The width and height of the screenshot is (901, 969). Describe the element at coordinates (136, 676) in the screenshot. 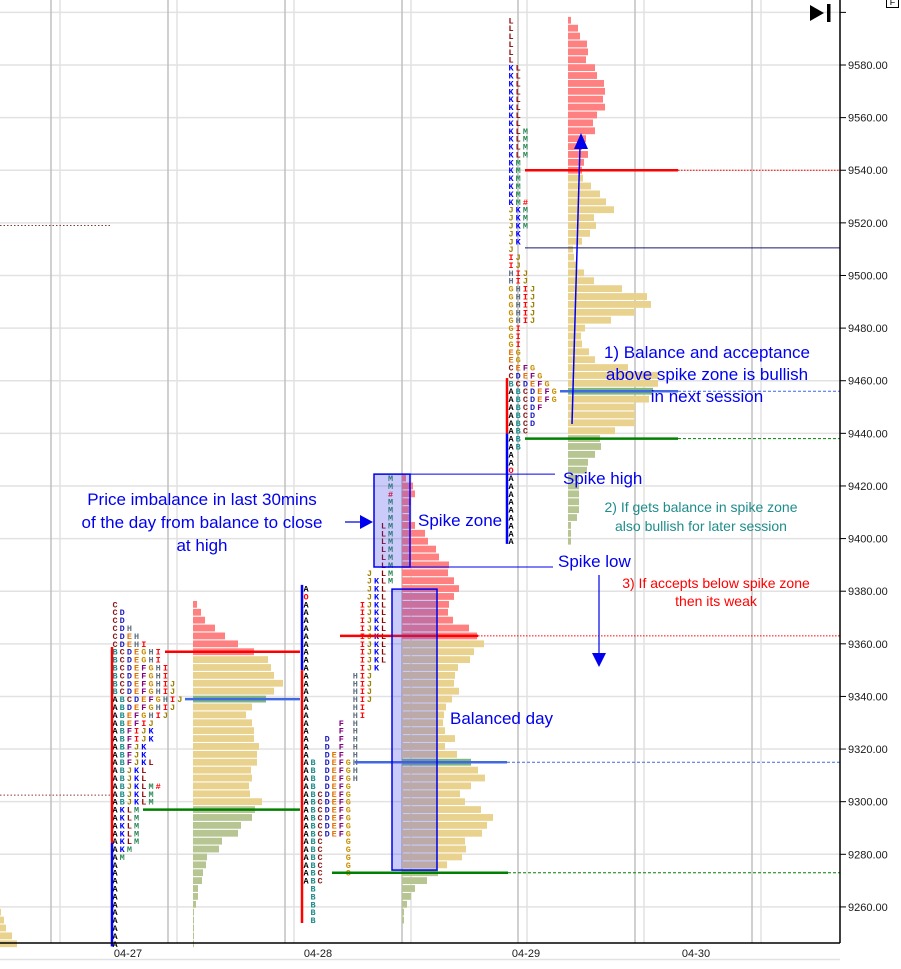

I see `tpo-letter: E` at that location.